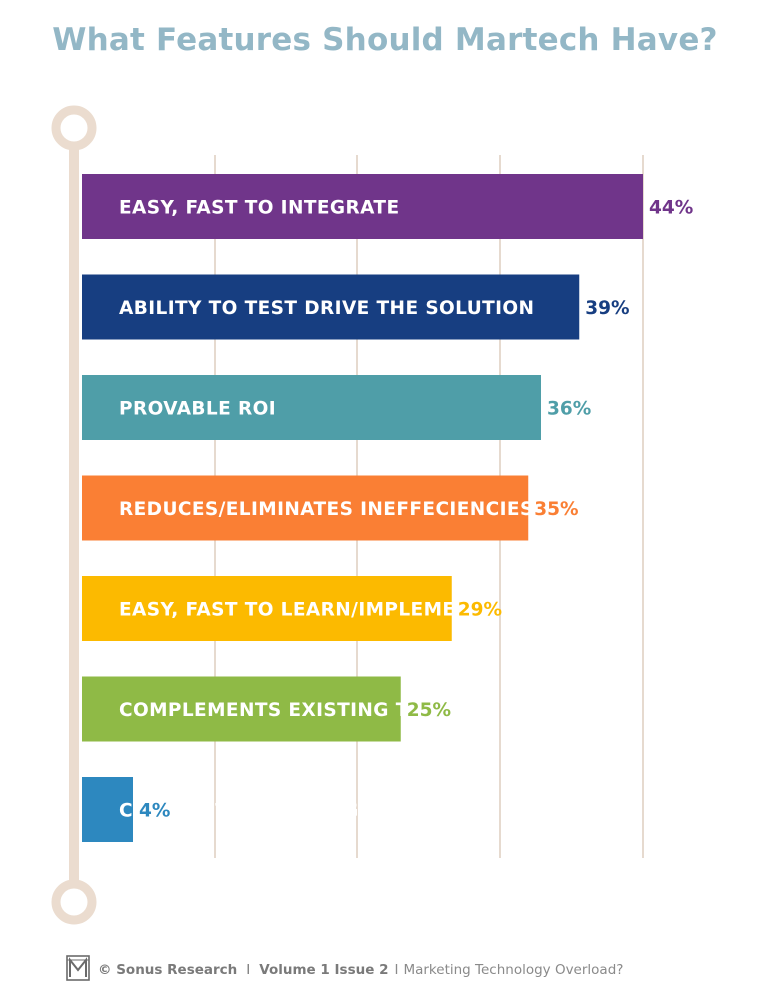  Describe the element at coordinates (671, 208) in the screenshot. I see `value-label-1: 44%` at that location.